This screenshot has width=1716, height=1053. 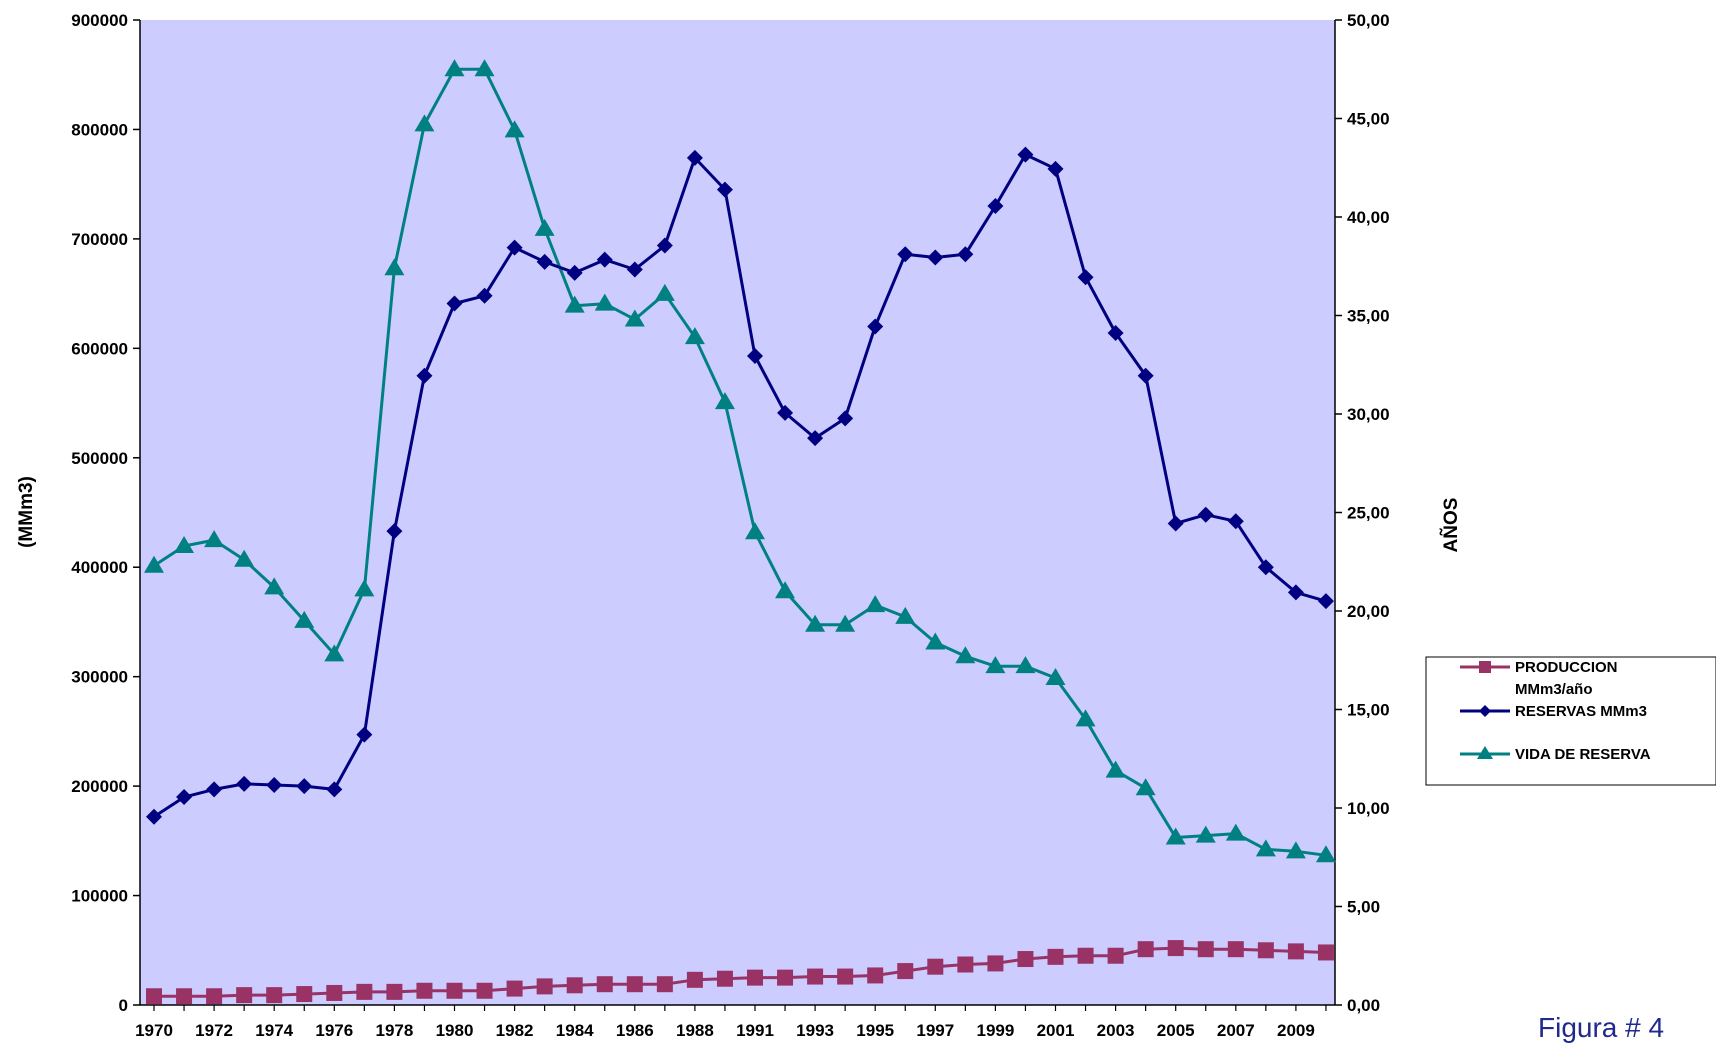 I want to click on x-tick-label: 1999, so click(x=995, y=1030).